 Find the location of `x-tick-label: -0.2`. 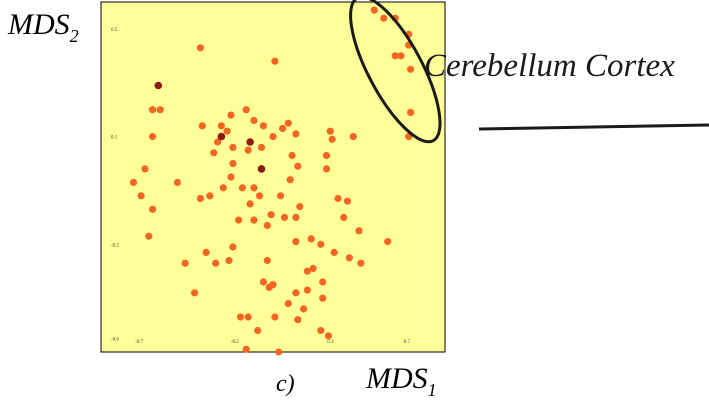

x-tick-label: -0.2 is located at coordinates (235, 342).